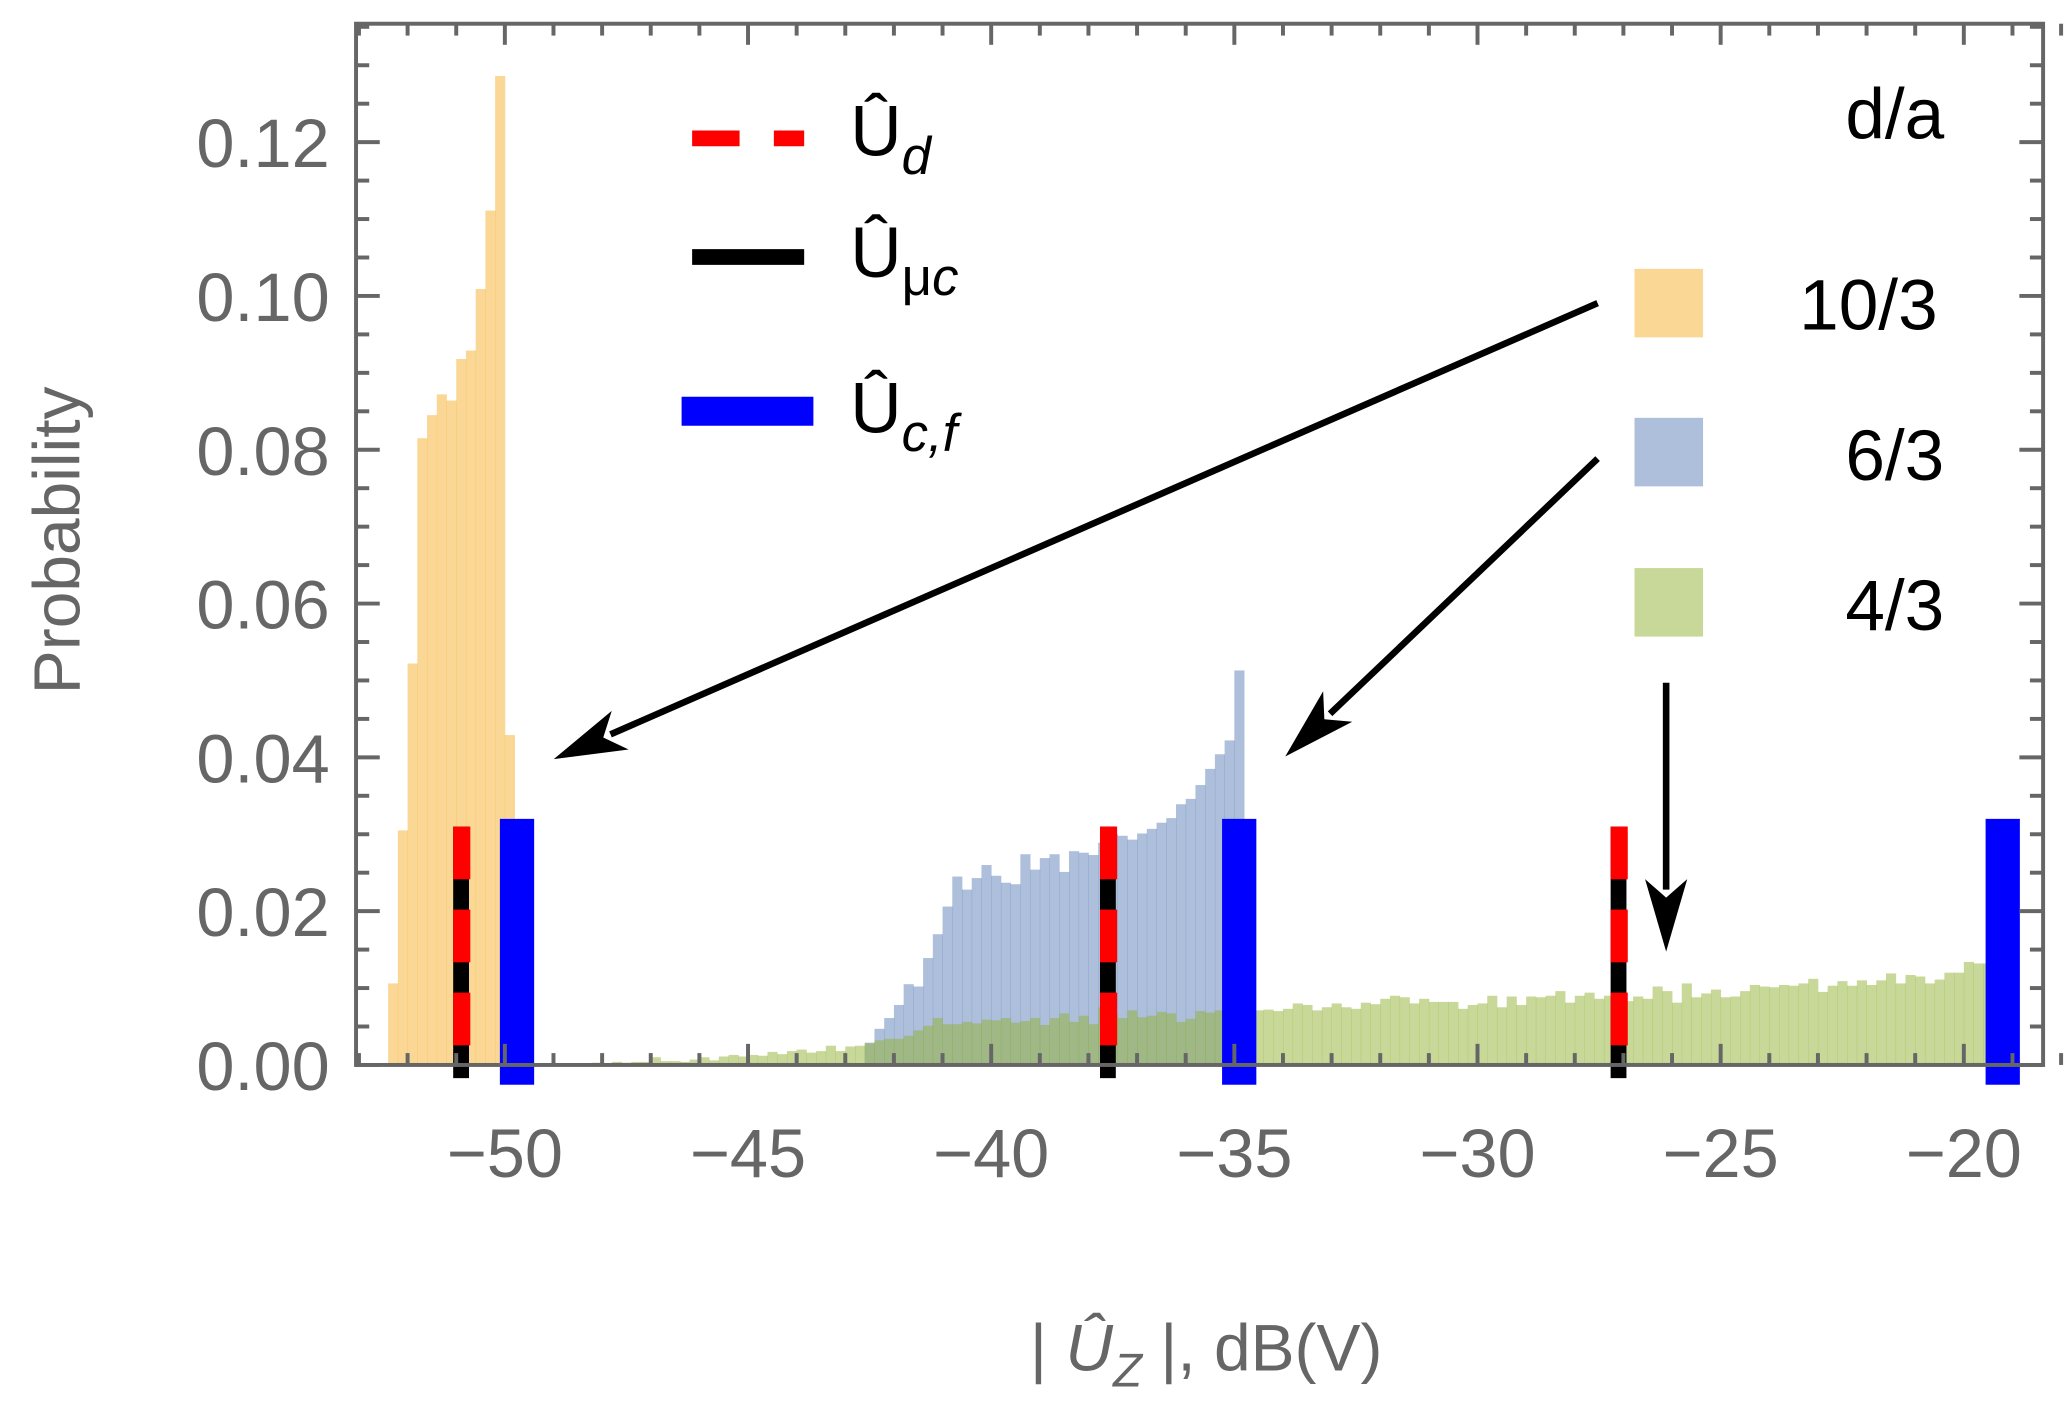  What do you see at coordinates (1234, 1153) in the screenshot?
I see `x-tick-label: −35` at bounding box center [1234, 1153].